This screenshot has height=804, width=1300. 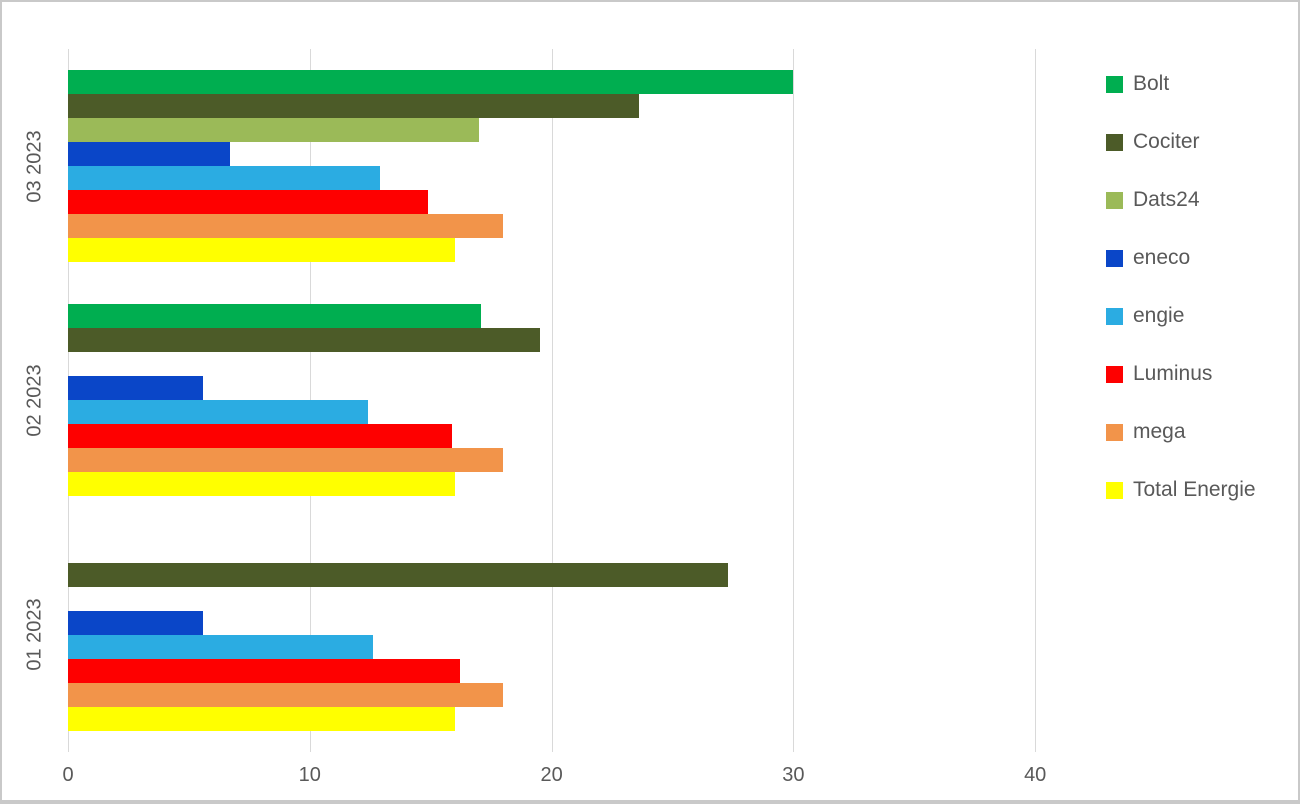 What do you see at coordinates (248, 202) in the screenshot?
I see `bar-luminus-03-2023` at bounding box center [248, 202].